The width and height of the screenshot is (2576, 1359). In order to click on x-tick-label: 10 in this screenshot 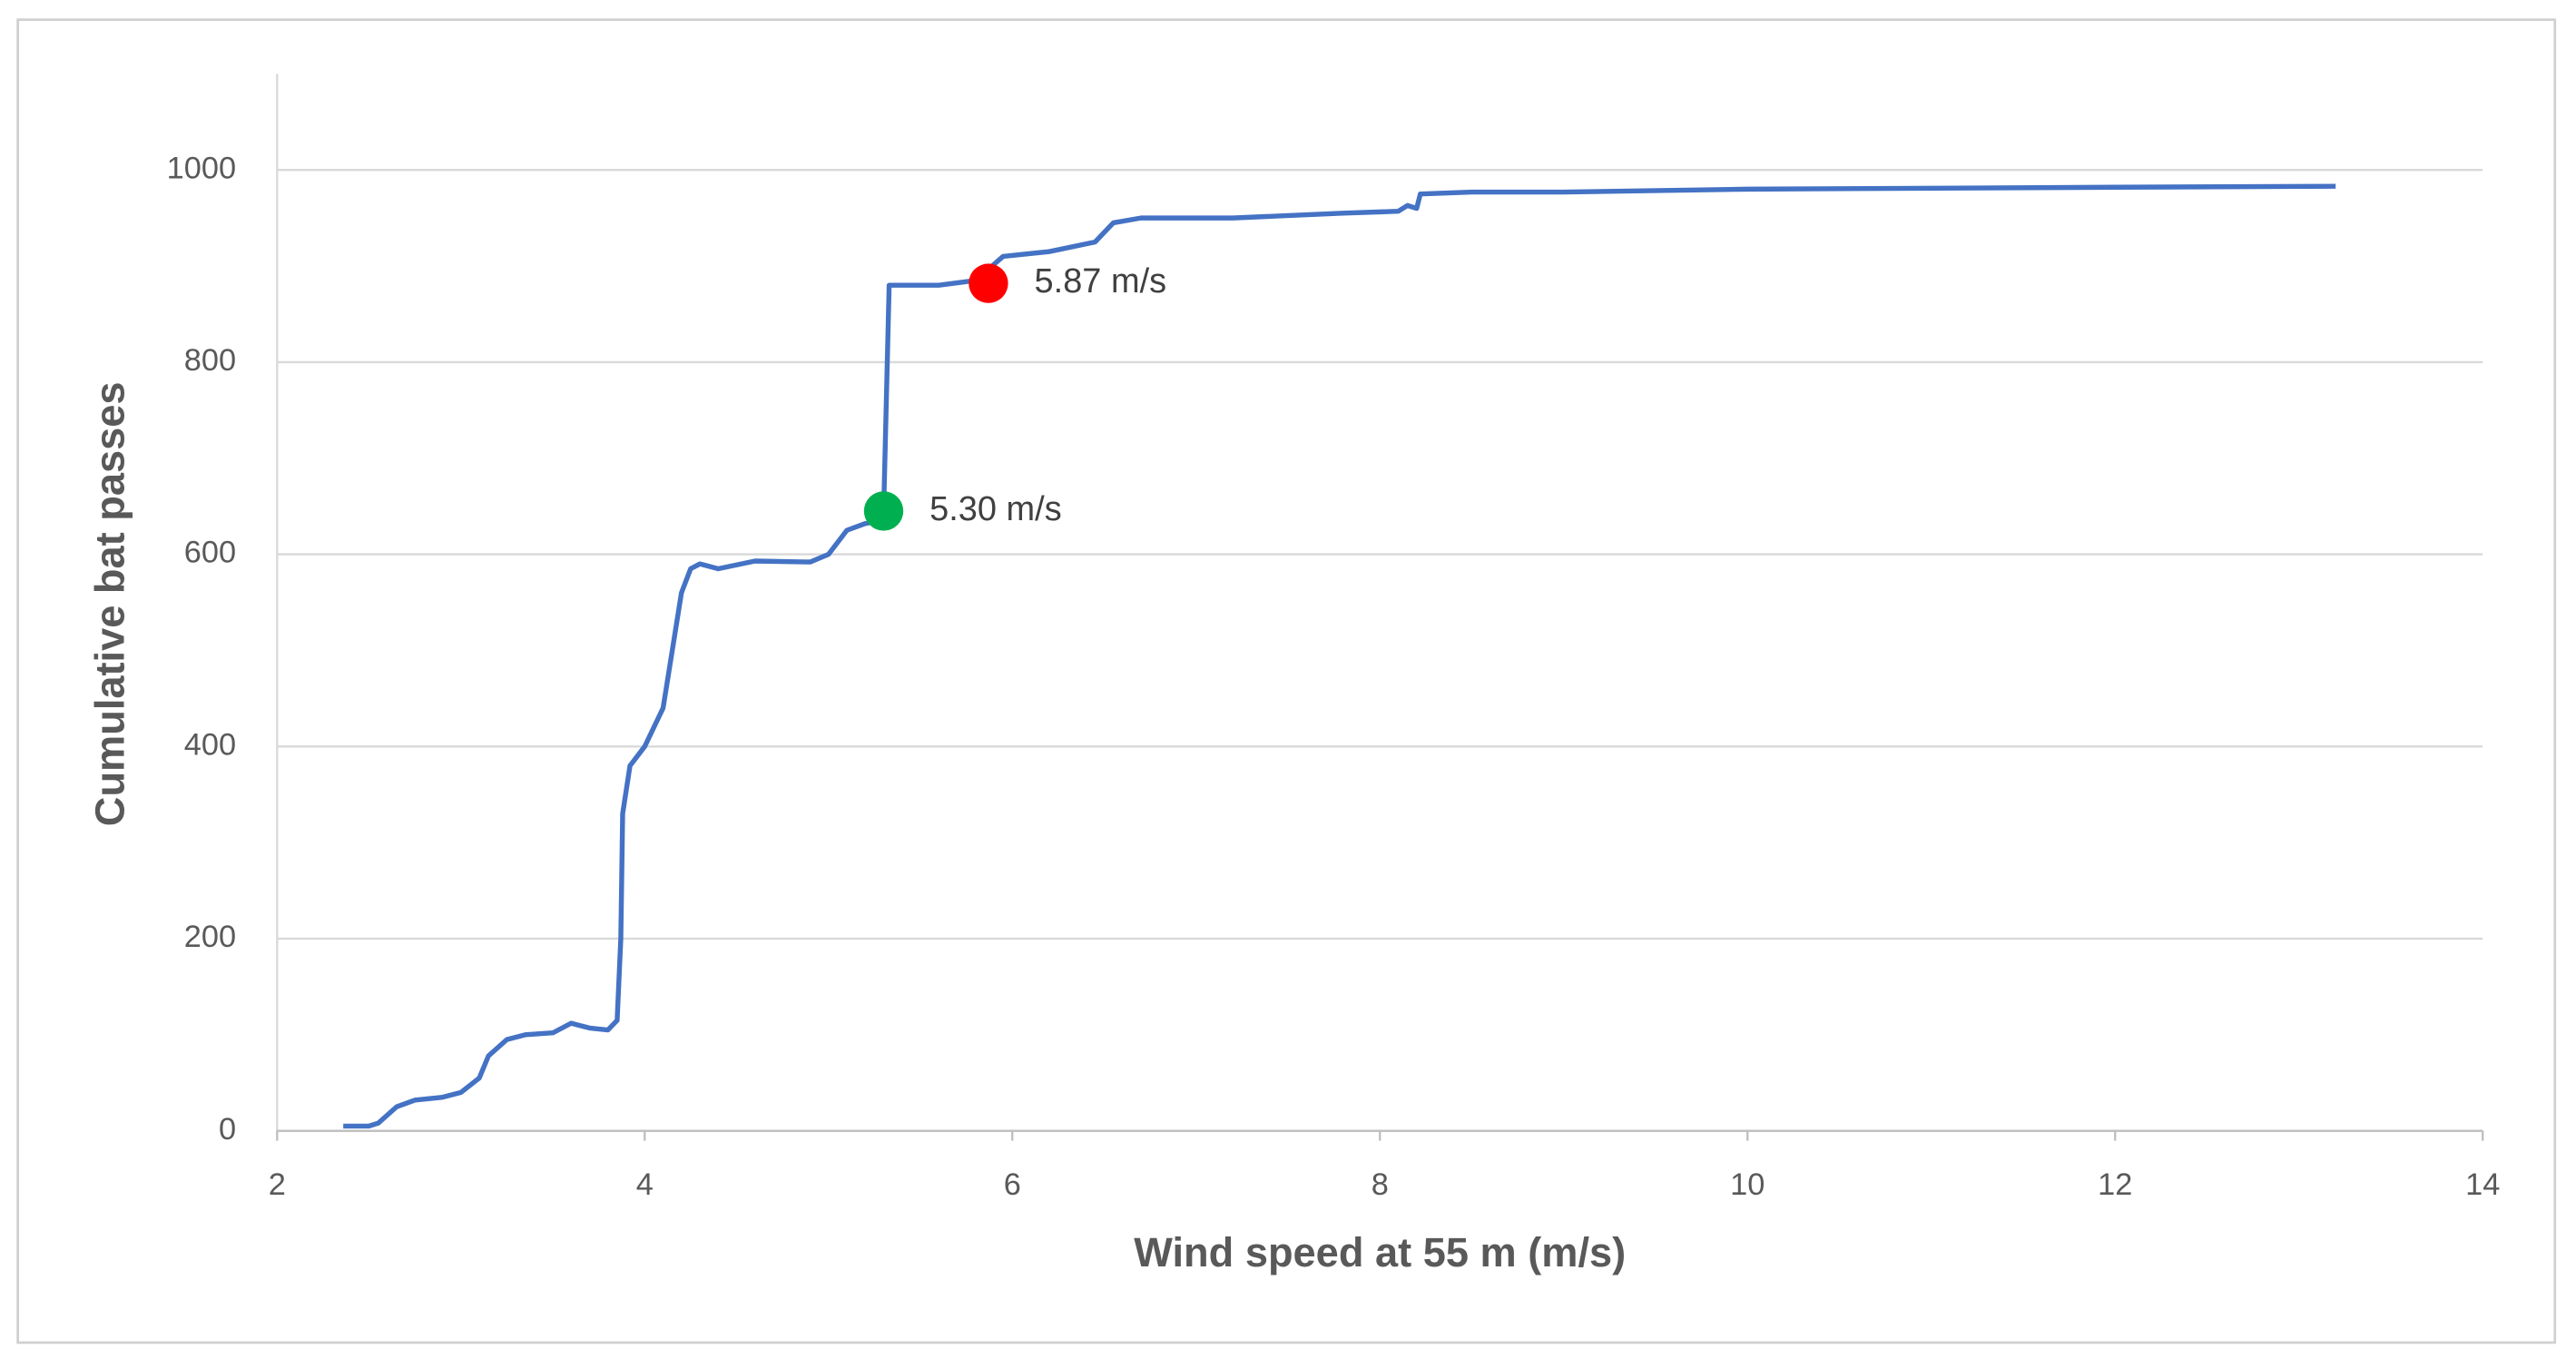, I will do `click(1747, 1185)`.